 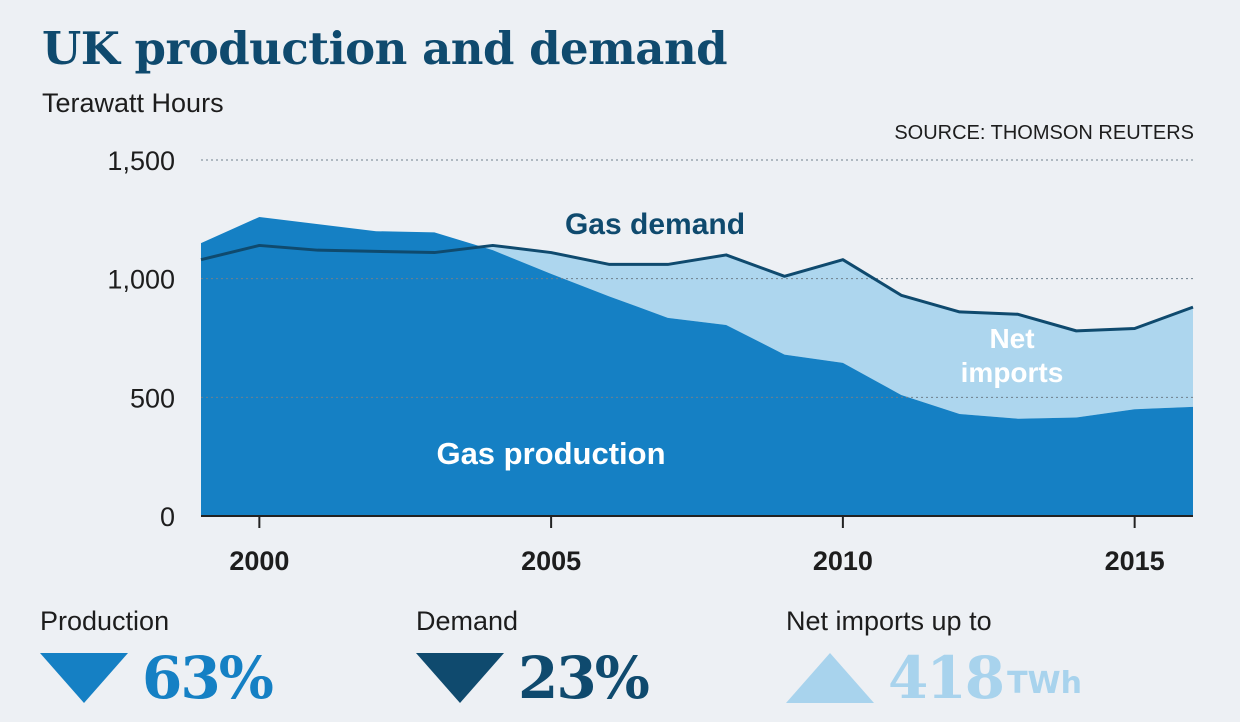 What do you see at coordinates (208, 678) in the screenshot?
I see `stat-production-value: 63%` at bounding box center [208, 678].